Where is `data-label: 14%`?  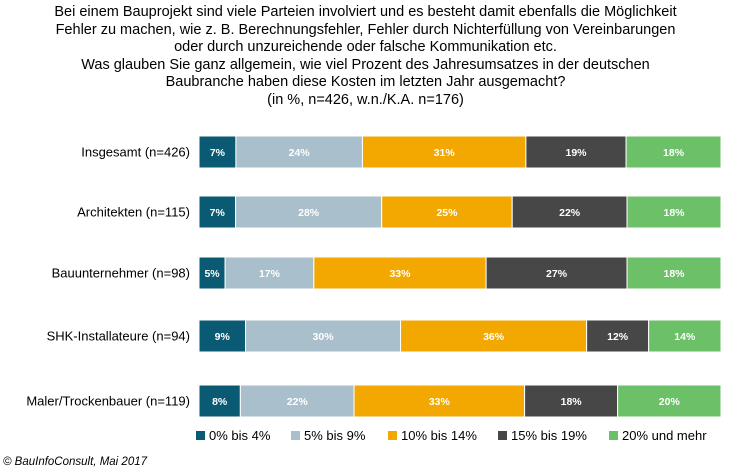
data-label: 14% is located at coordinates (685, 337).